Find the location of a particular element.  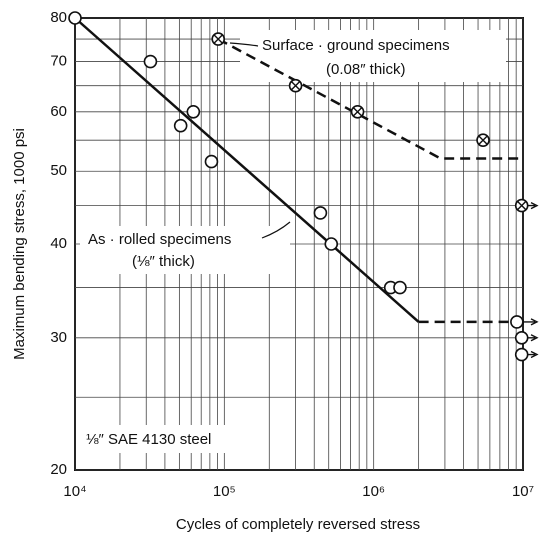

fit-line is located at coordinates (370, 98).